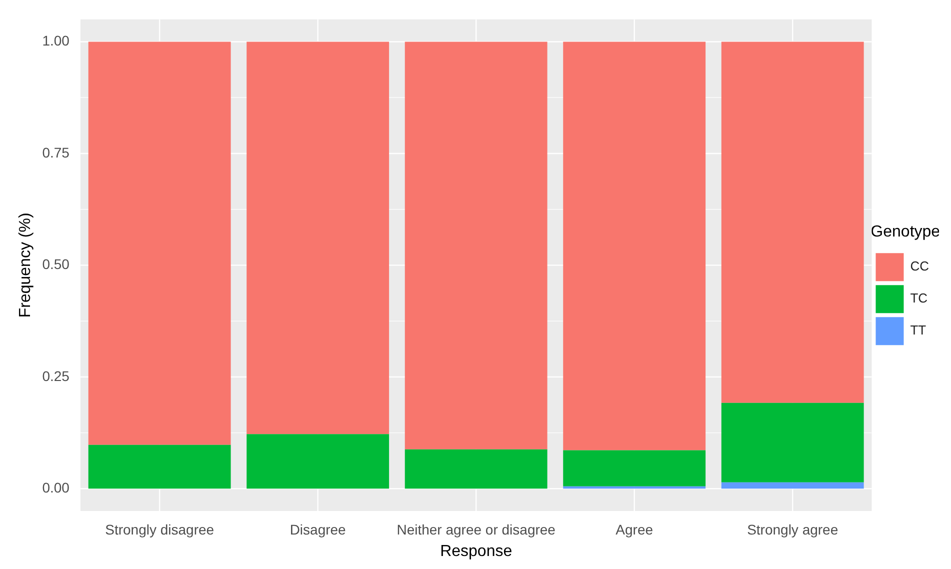 The width and height of the screenshot is (951, 569). Describe the element at coordinates (56, 376) in the screenshot. I see `y-tick-label: 0.25` at that location.